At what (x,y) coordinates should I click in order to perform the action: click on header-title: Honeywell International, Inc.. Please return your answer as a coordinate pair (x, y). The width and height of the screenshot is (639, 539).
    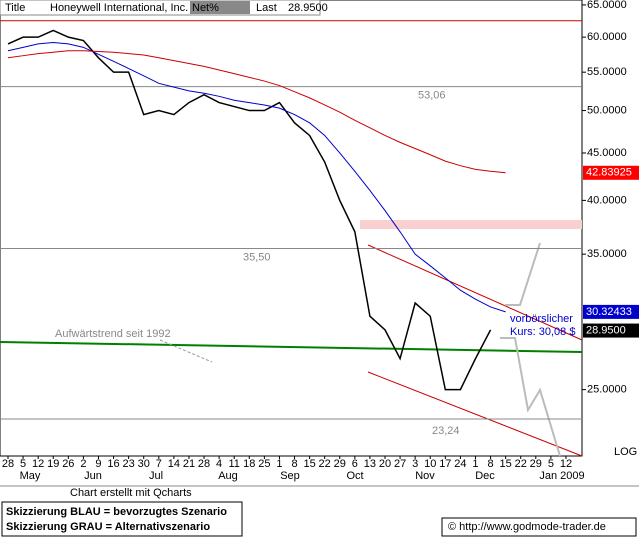
    Looking at the image, I should click on (119, 8).